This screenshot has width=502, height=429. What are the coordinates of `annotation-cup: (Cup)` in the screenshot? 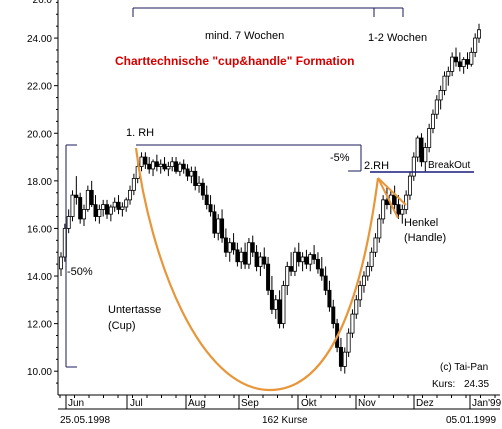 It's located at (122, 326).